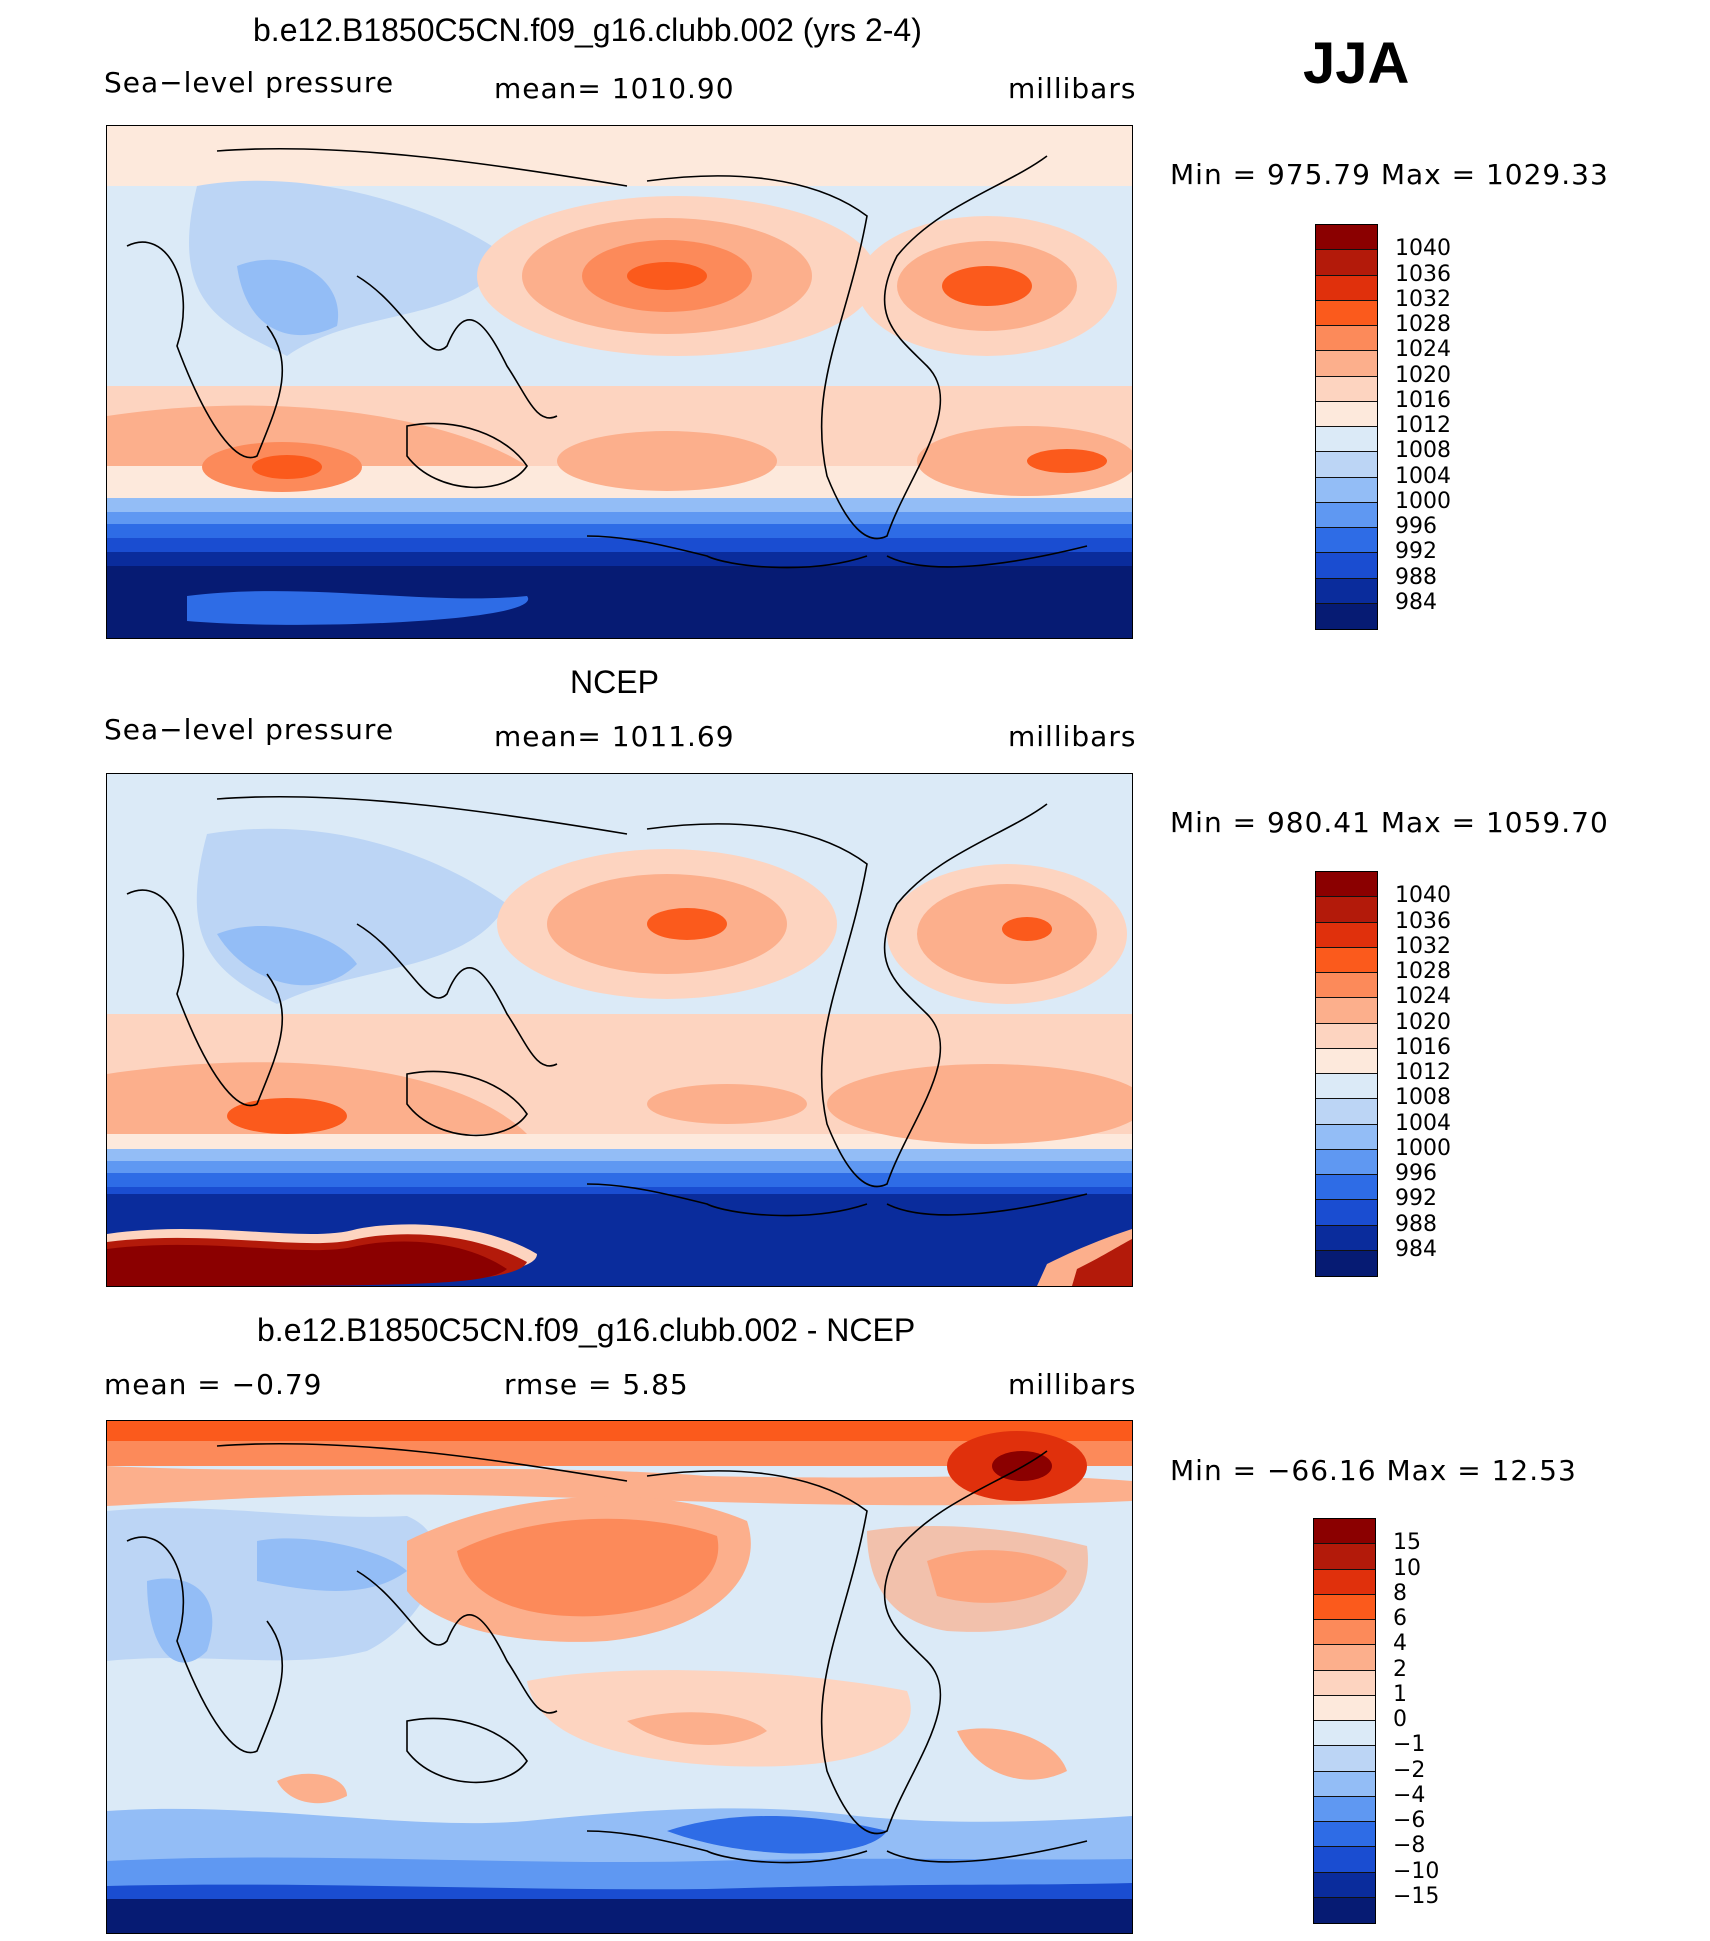 This screenshot has height=1941, width=1710. What do you see at coordinates (1409, 1745) in the screenshot?
I see `colorbar-label: −1` at bounding box center [1409, 1745].